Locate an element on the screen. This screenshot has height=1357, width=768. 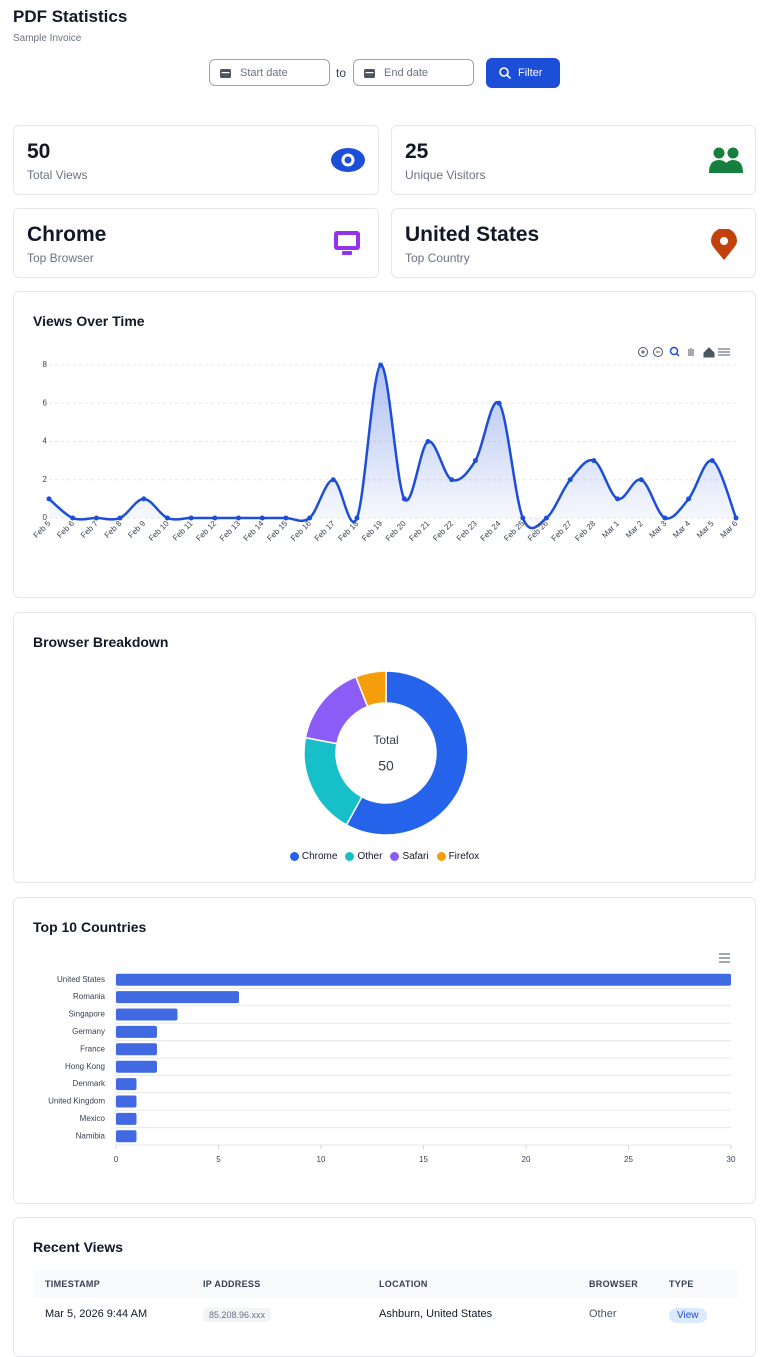
stat-value: 50 is located at coordinates (39, 151).